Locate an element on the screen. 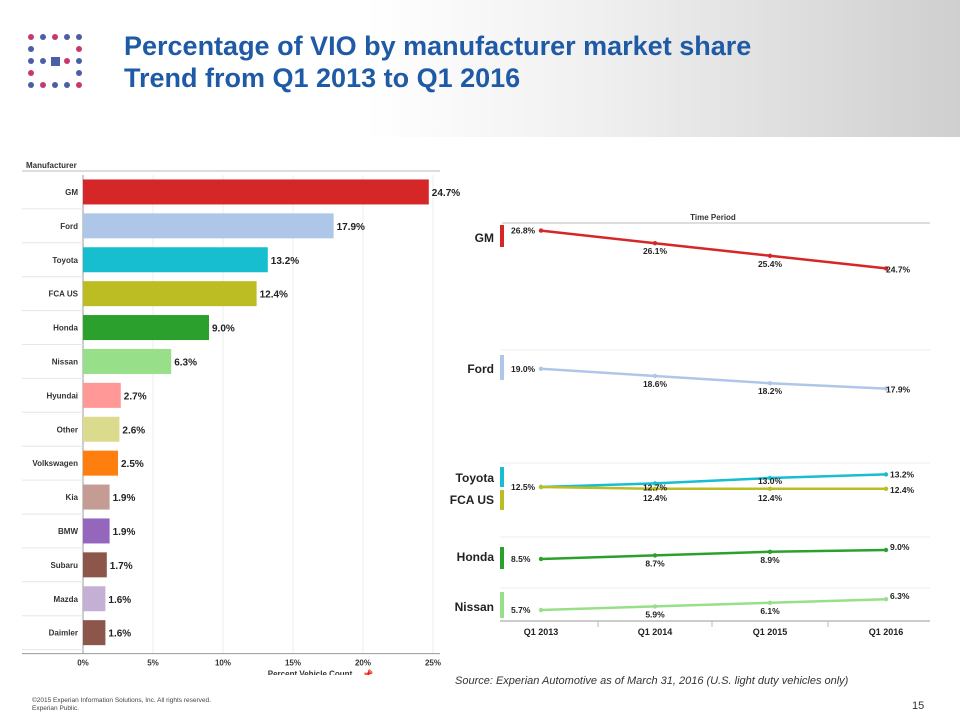 Image resolution: width=960 pixels, height=720 pixels. bar-category-label: FCA US is located at coordinates (64, 294).